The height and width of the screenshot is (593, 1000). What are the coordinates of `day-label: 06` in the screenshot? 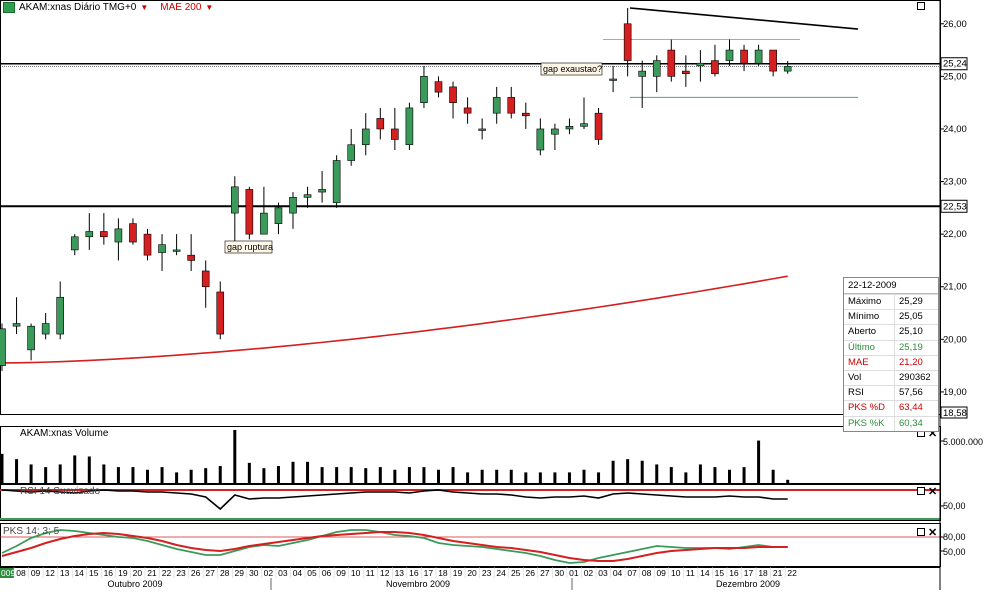 It's located at (327, 573).